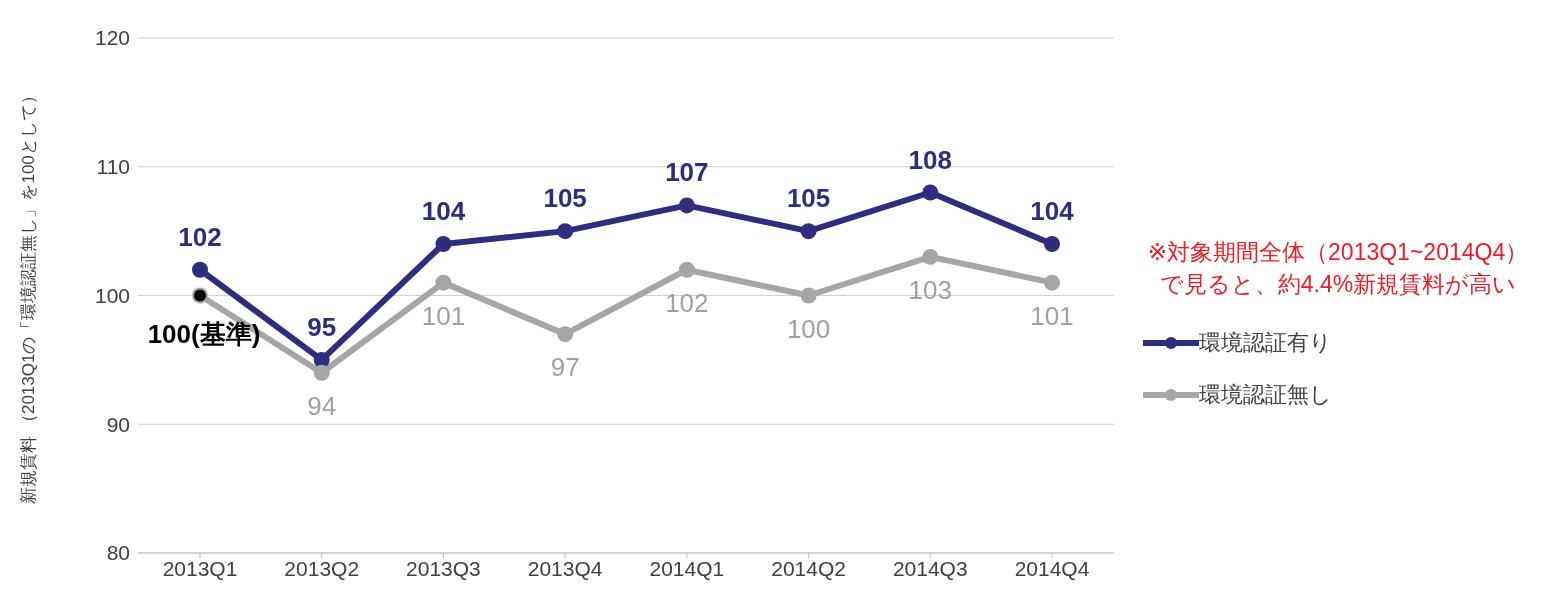 The image size is (1562, 600). I want to click on data-label: 100, so click(808, 328).